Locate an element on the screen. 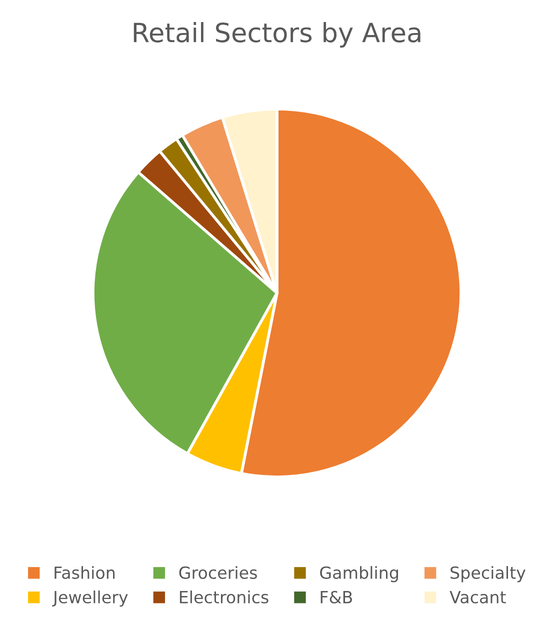  legend-label: Electronics is located at coordinates (224, 597).